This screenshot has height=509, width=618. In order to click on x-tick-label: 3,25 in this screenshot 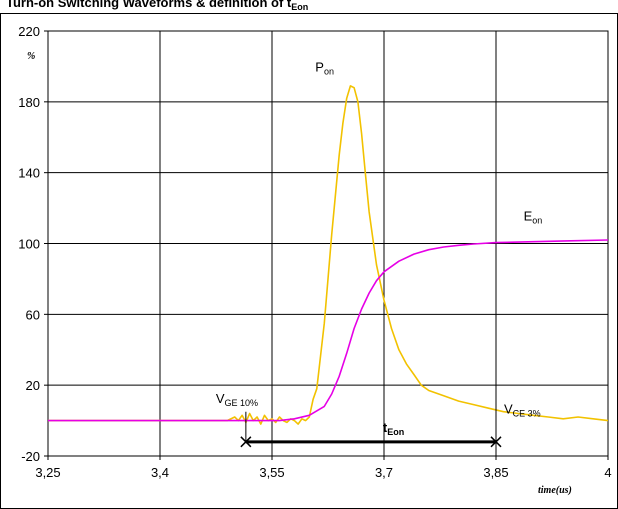, I will do `click(47, 472)`.